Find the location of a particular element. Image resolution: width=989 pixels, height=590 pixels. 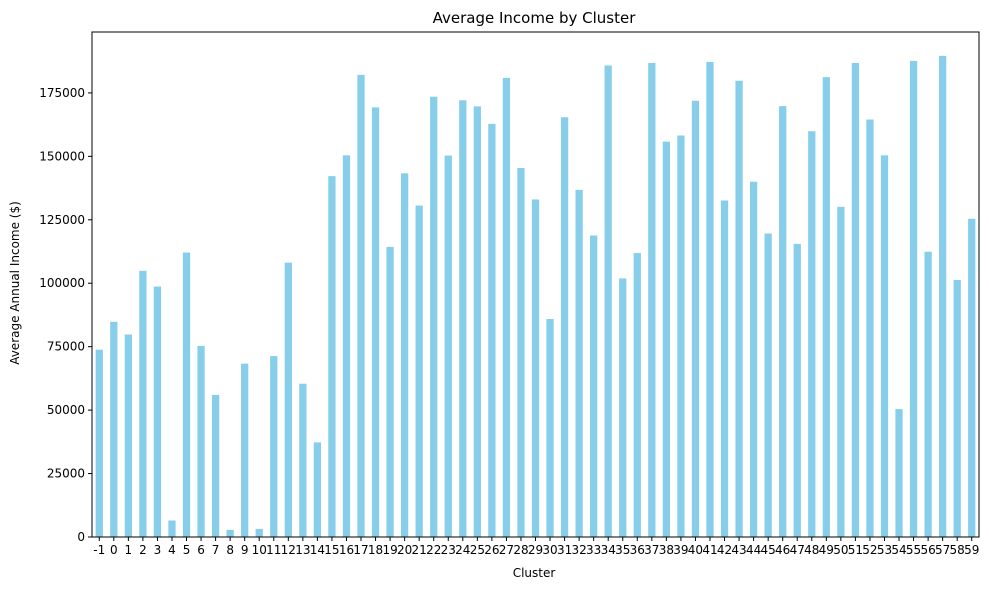

x-tick-label: 55 is located at coordinates (913, 550).